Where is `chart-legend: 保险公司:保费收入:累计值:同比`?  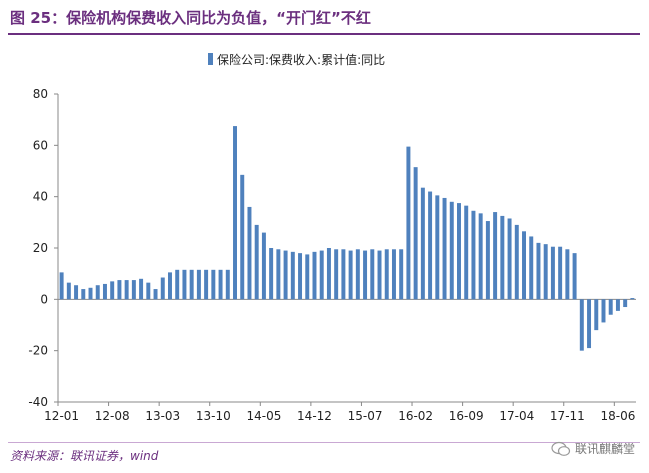
chart-legend: 保险公司:保费收入:累计值:同比 is located at coordinates (296, 59).